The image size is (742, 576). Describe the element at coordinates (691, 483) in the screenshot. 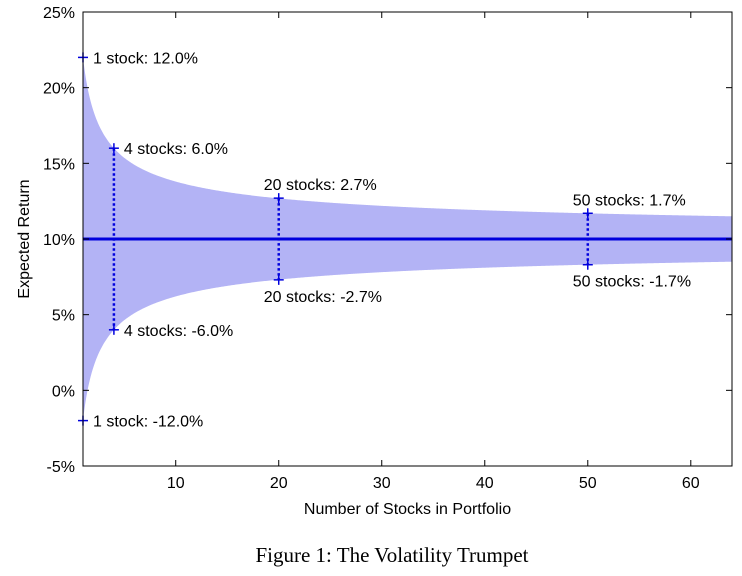

I see `x-tick-label: 60` at that location.